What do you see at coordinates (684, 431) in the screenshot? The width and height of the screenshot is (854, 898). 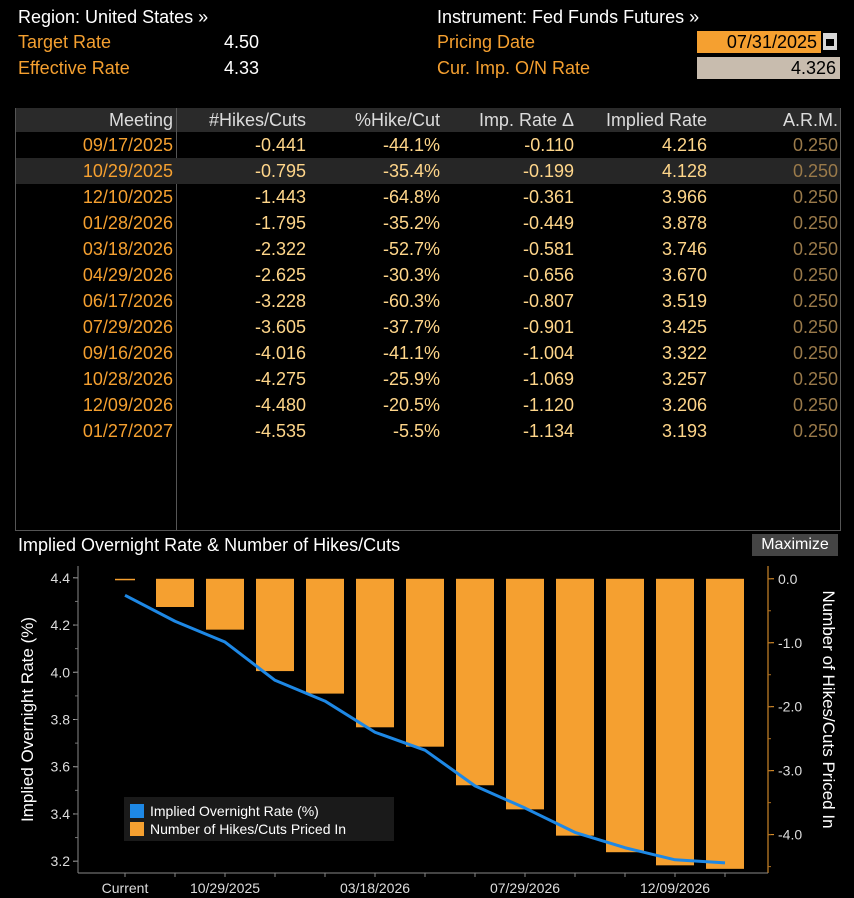 I see `table-cell: 3.193` at bounding box center [684, 431].